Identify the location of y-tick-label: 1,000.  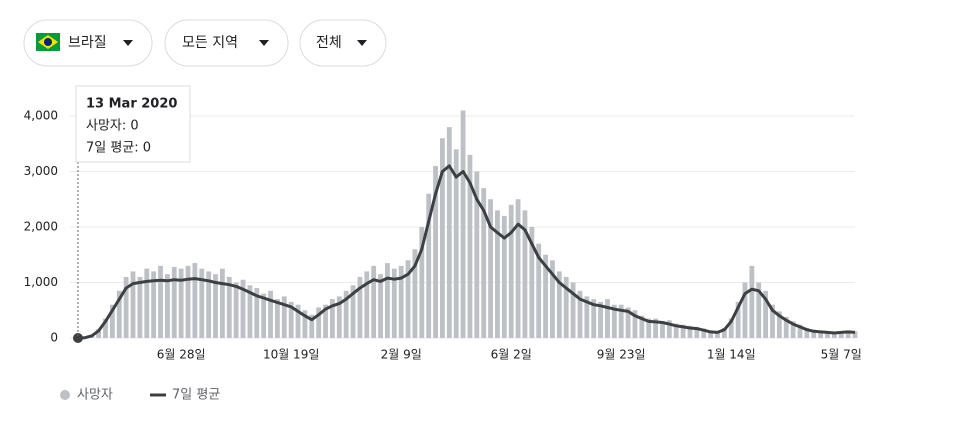
(41, 282).